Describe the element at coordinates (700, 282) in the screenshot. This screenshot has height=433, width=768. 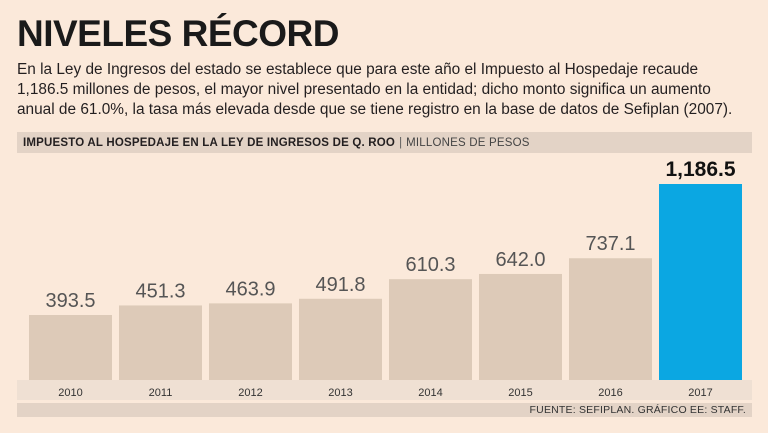
I see `bar-2017` at that location.